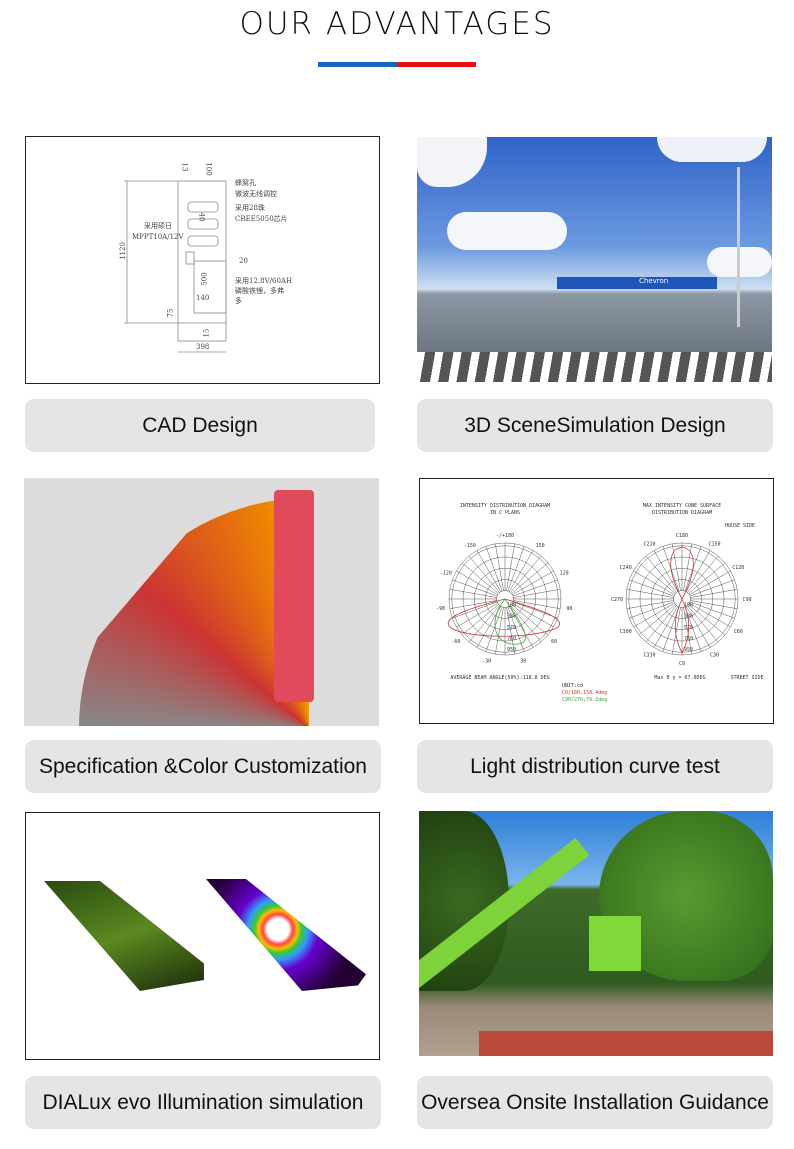 The height and width of the screenshot is (1149, 794). Describe the element at coordinates (595, 1102) in the screenshot. I see `installation-guidance-label: Oversea Onsite Installation Guidance` at that location.